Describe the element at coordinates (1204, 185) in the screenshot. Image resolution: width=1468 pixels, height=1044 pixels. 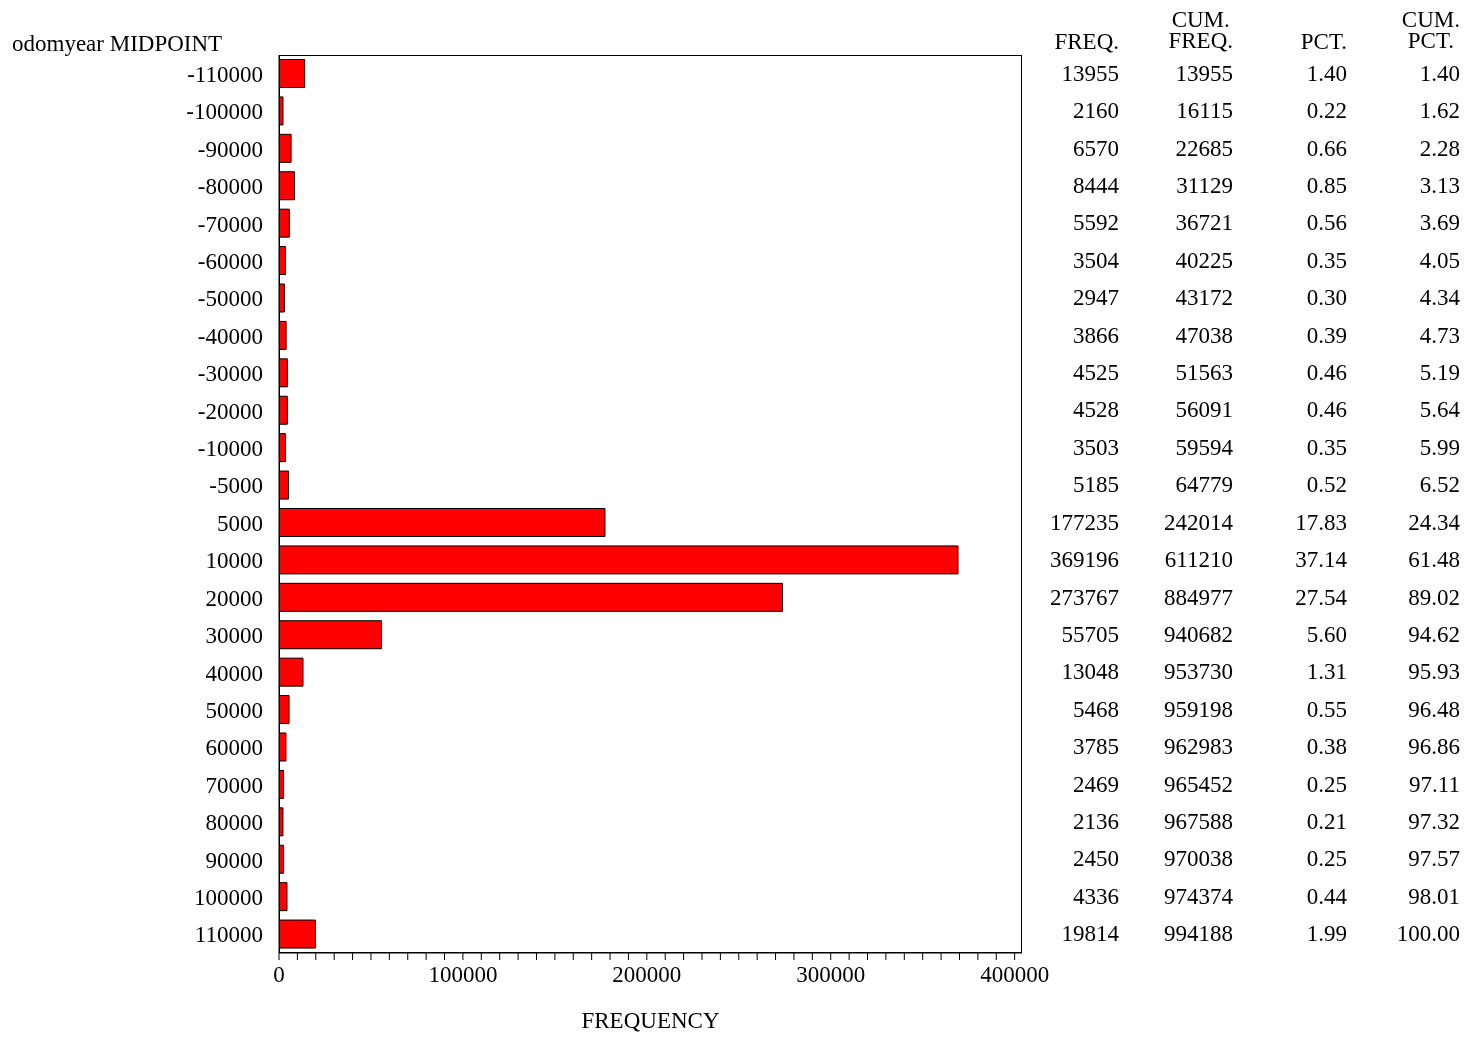
I see `text: 31129` at that location.